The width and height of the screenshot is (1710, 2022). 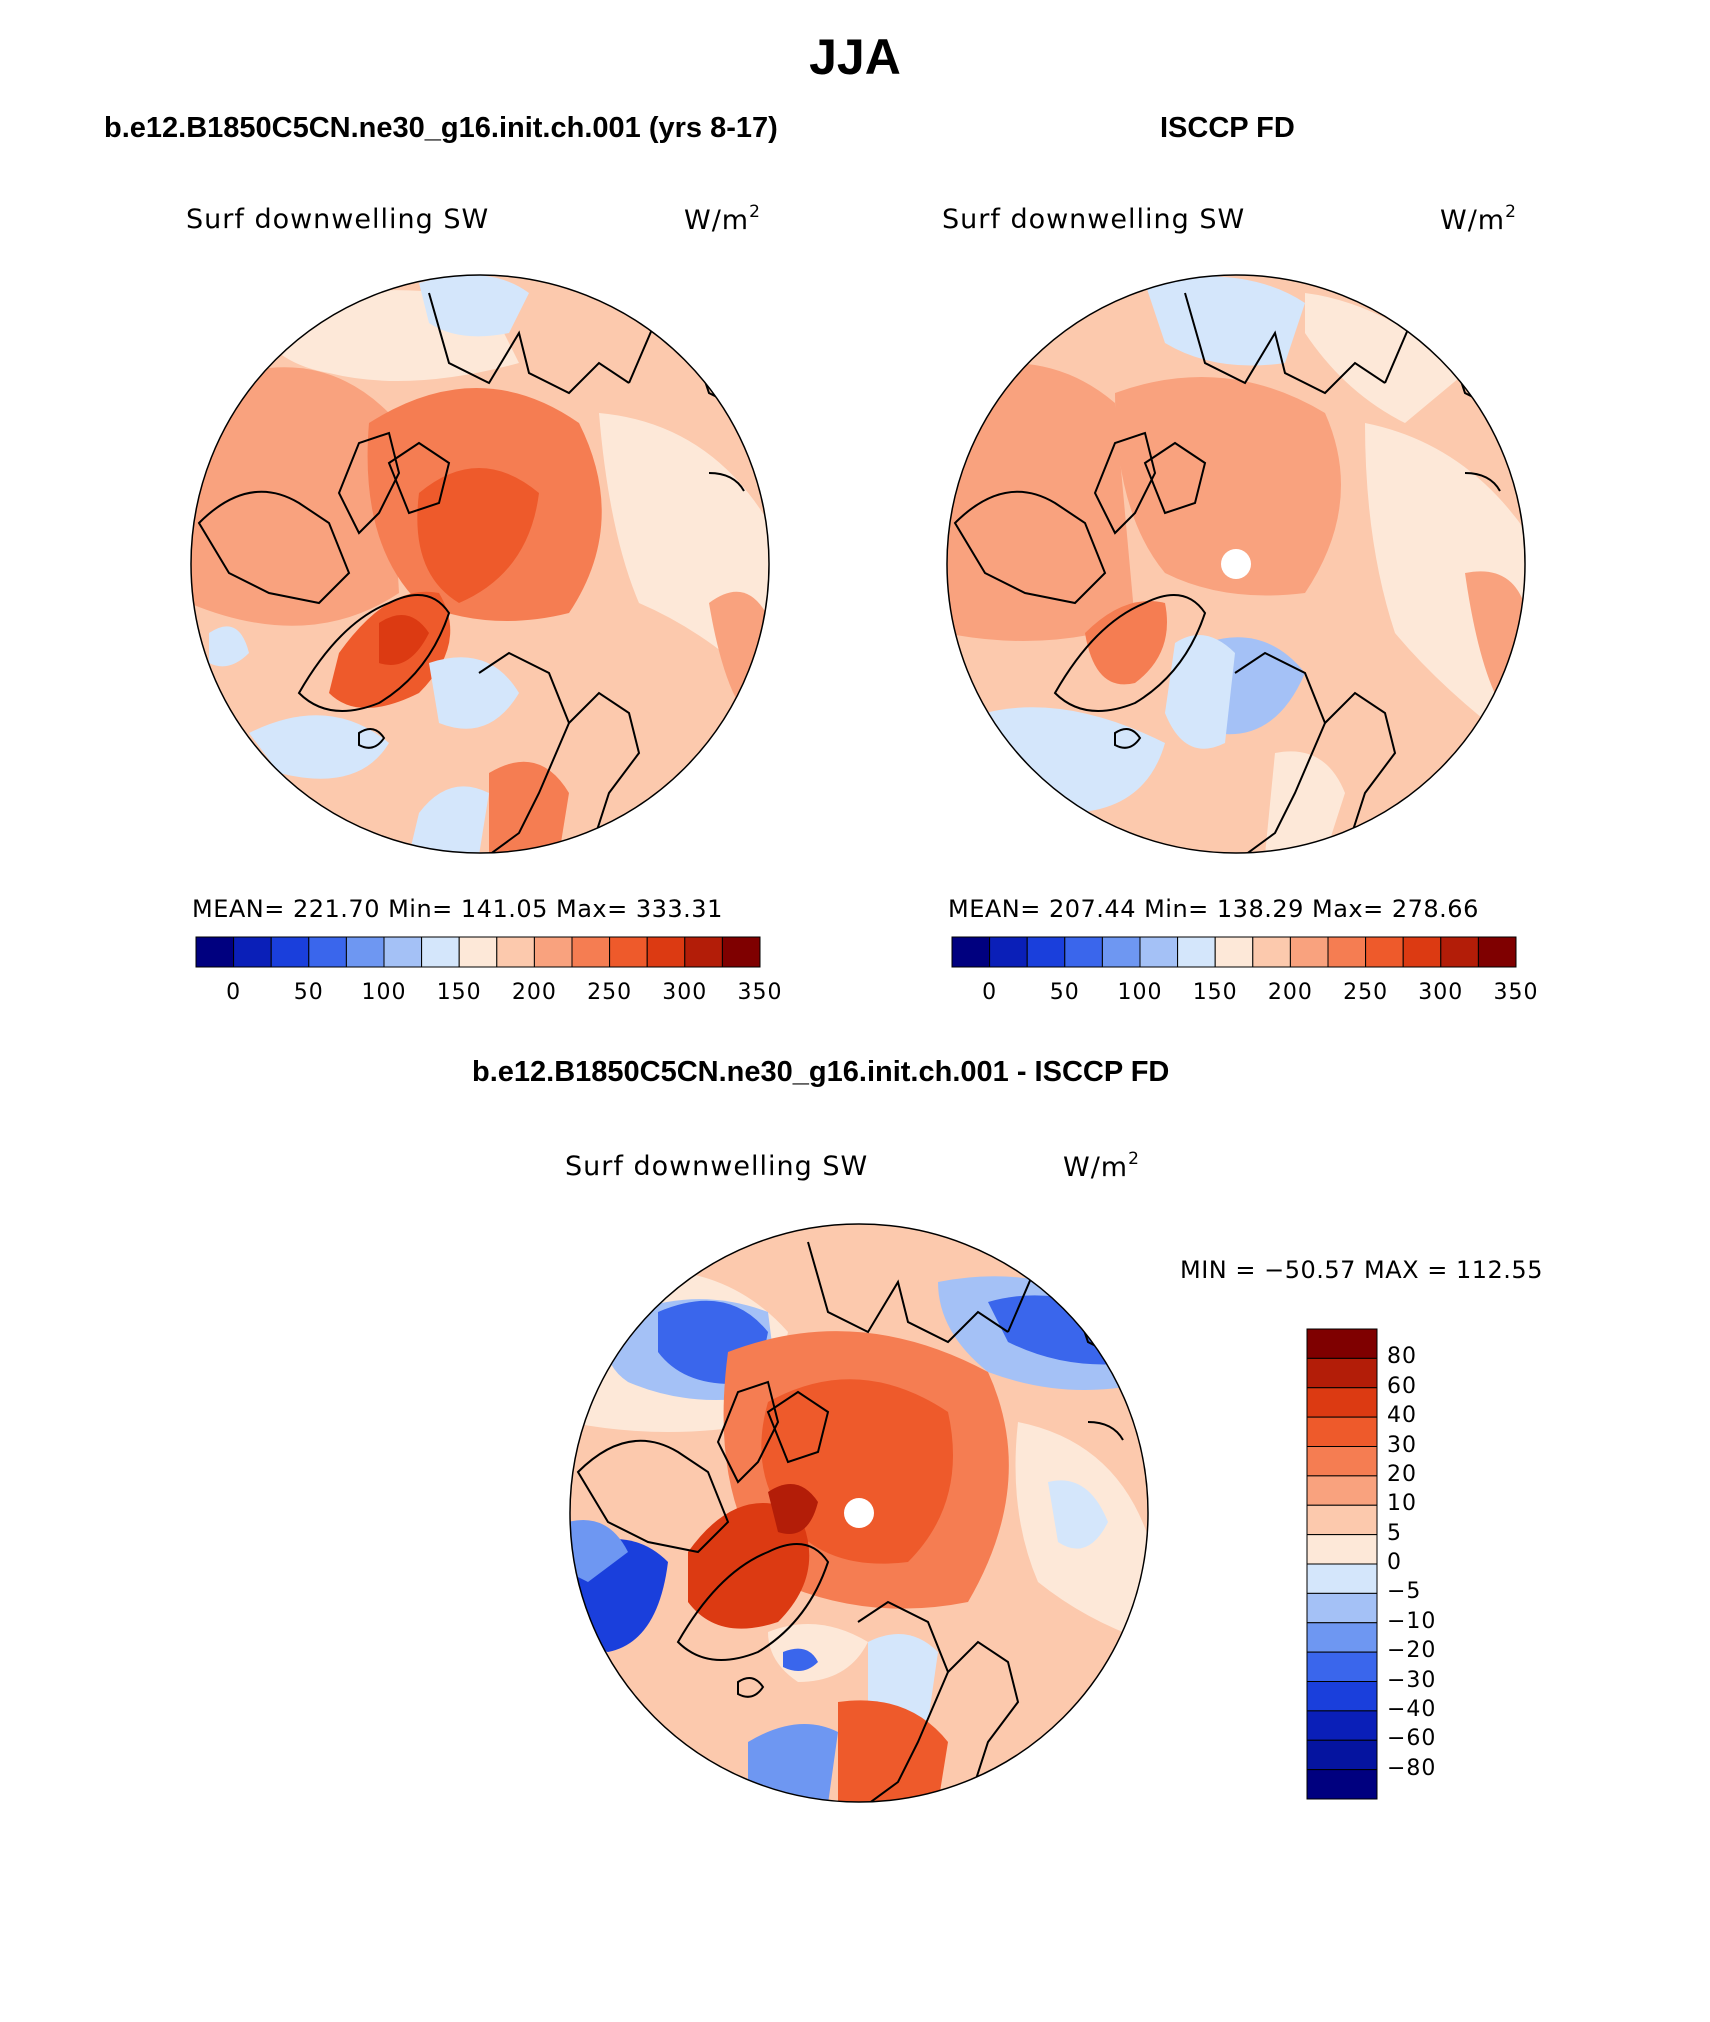 What do you see at coordinates (384, 992) in the screenshot?
I see `panel-1-colorbar-tick-label: 100` at bounding box center [384, 992].